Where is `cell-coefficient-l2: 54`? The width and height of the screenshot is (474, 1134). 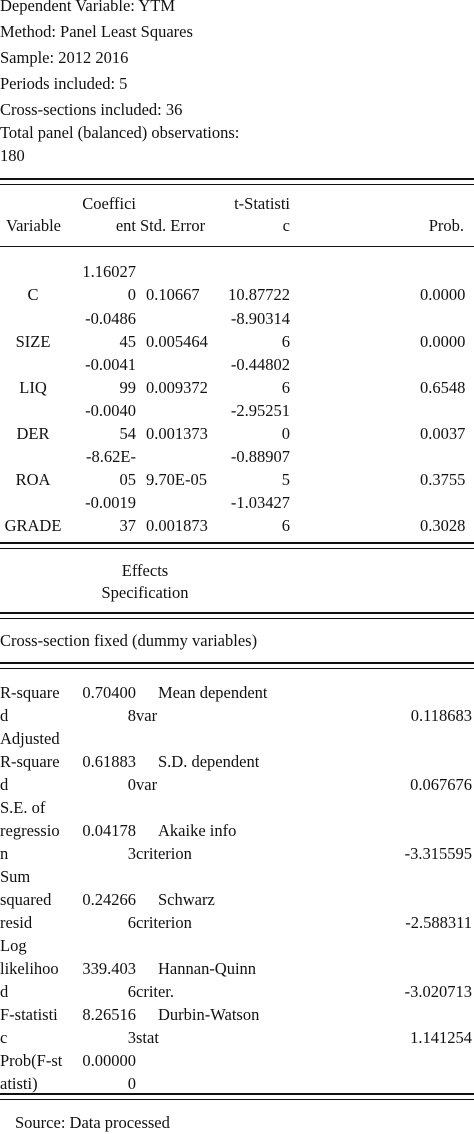
cell-coefficient-l2: 54 is located at coordinates (128, 433).